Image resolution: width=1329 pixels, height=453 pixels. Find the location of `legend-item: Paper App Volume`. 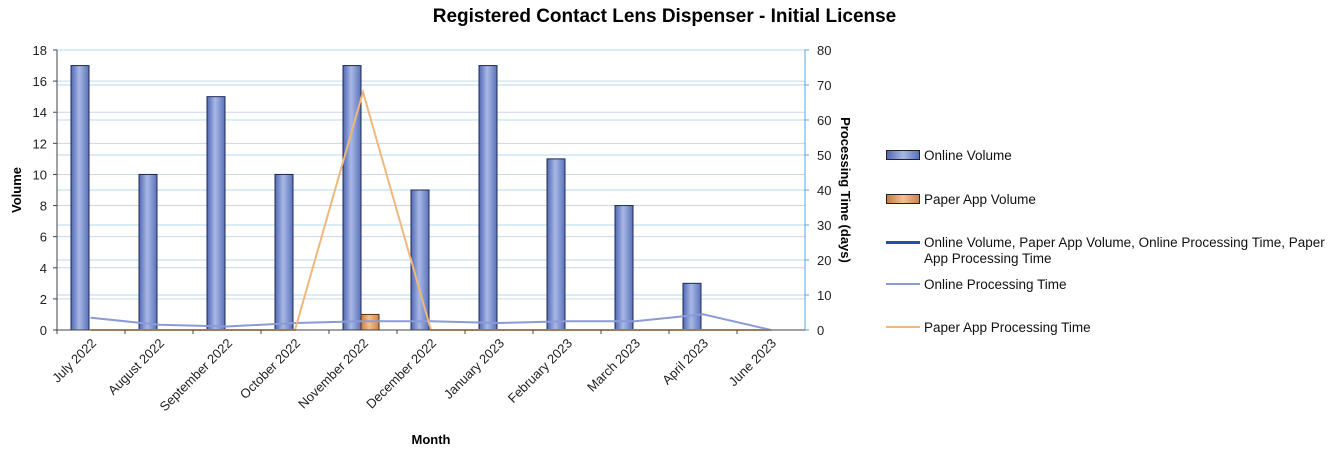

legend-item: Paper App Volume is located at coordinates (961, 200).